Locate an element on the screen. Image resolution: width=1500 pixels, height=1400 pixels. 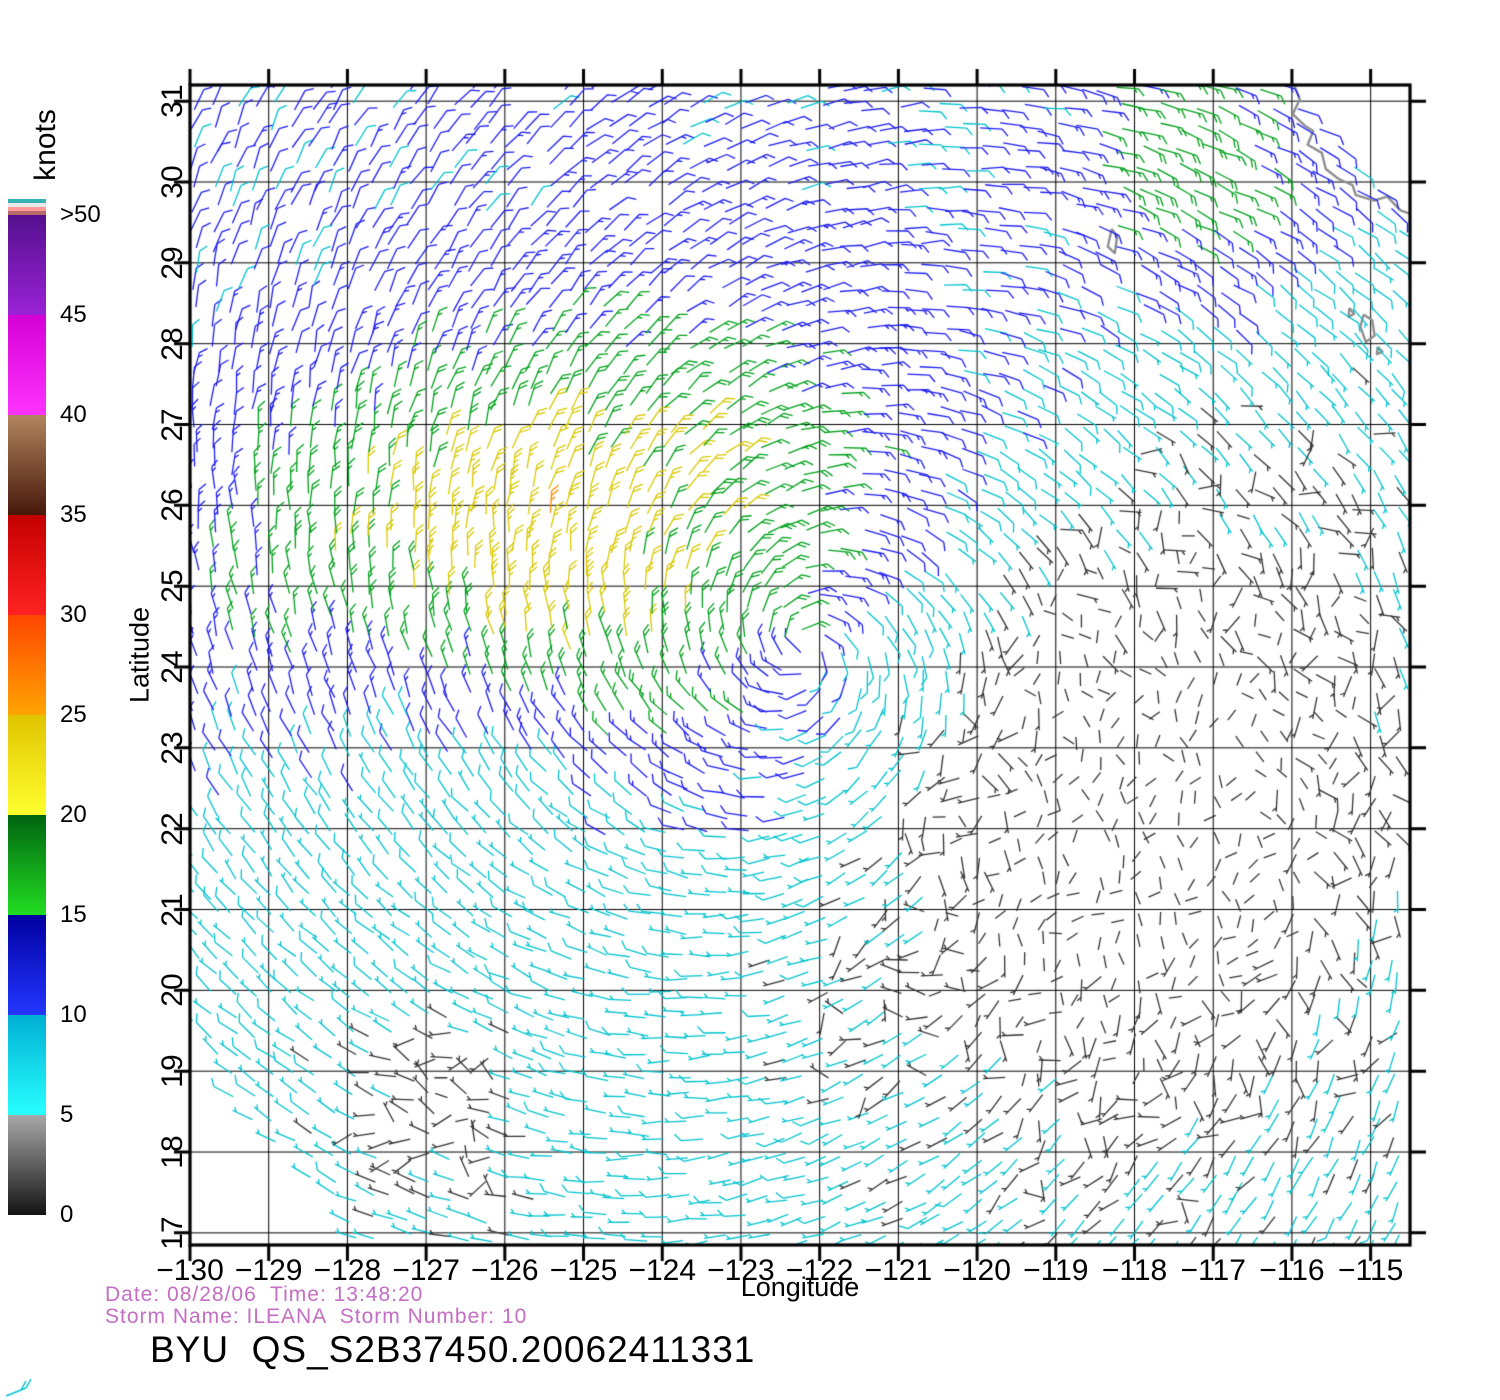
date-time-line: Date: 08/28/06 Time: 13:48:20 is located at coordinates (264, 1294).